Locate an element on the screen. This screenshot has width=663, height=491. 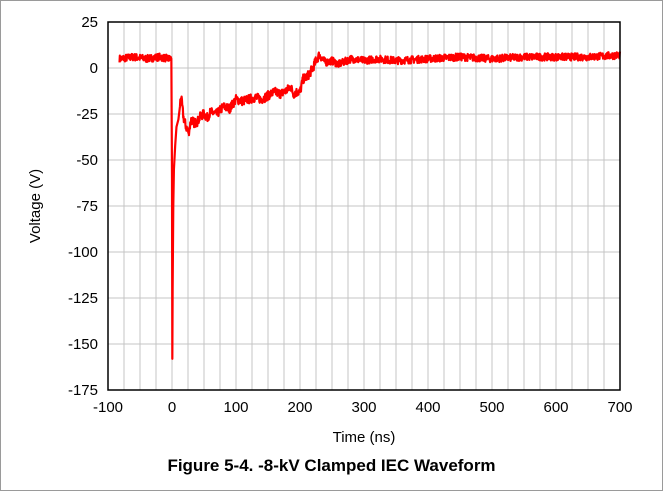
x-tick-label: 300 is located at coordinates (363, 407).